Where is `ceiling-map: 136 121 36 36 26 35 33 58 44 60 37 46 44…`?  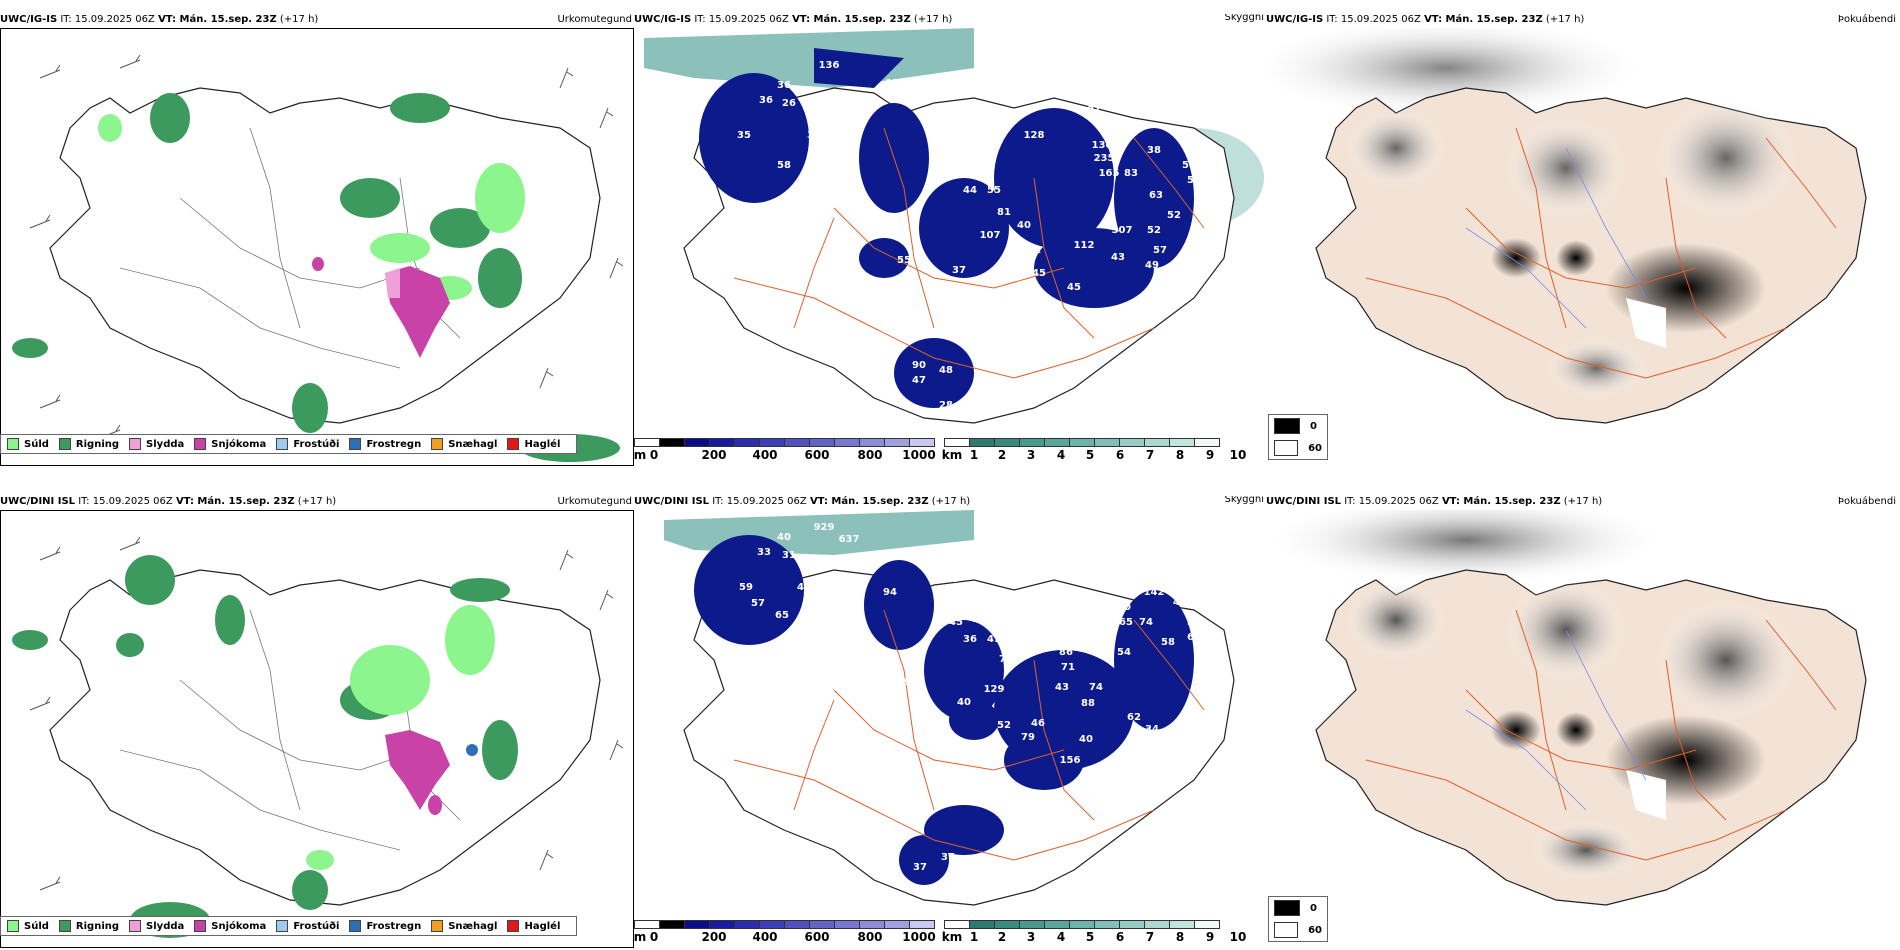 ceiling-map: 136 121 36 36 26 35 33 58 44 60 37 46 44… is located at coordinates (950, 233).